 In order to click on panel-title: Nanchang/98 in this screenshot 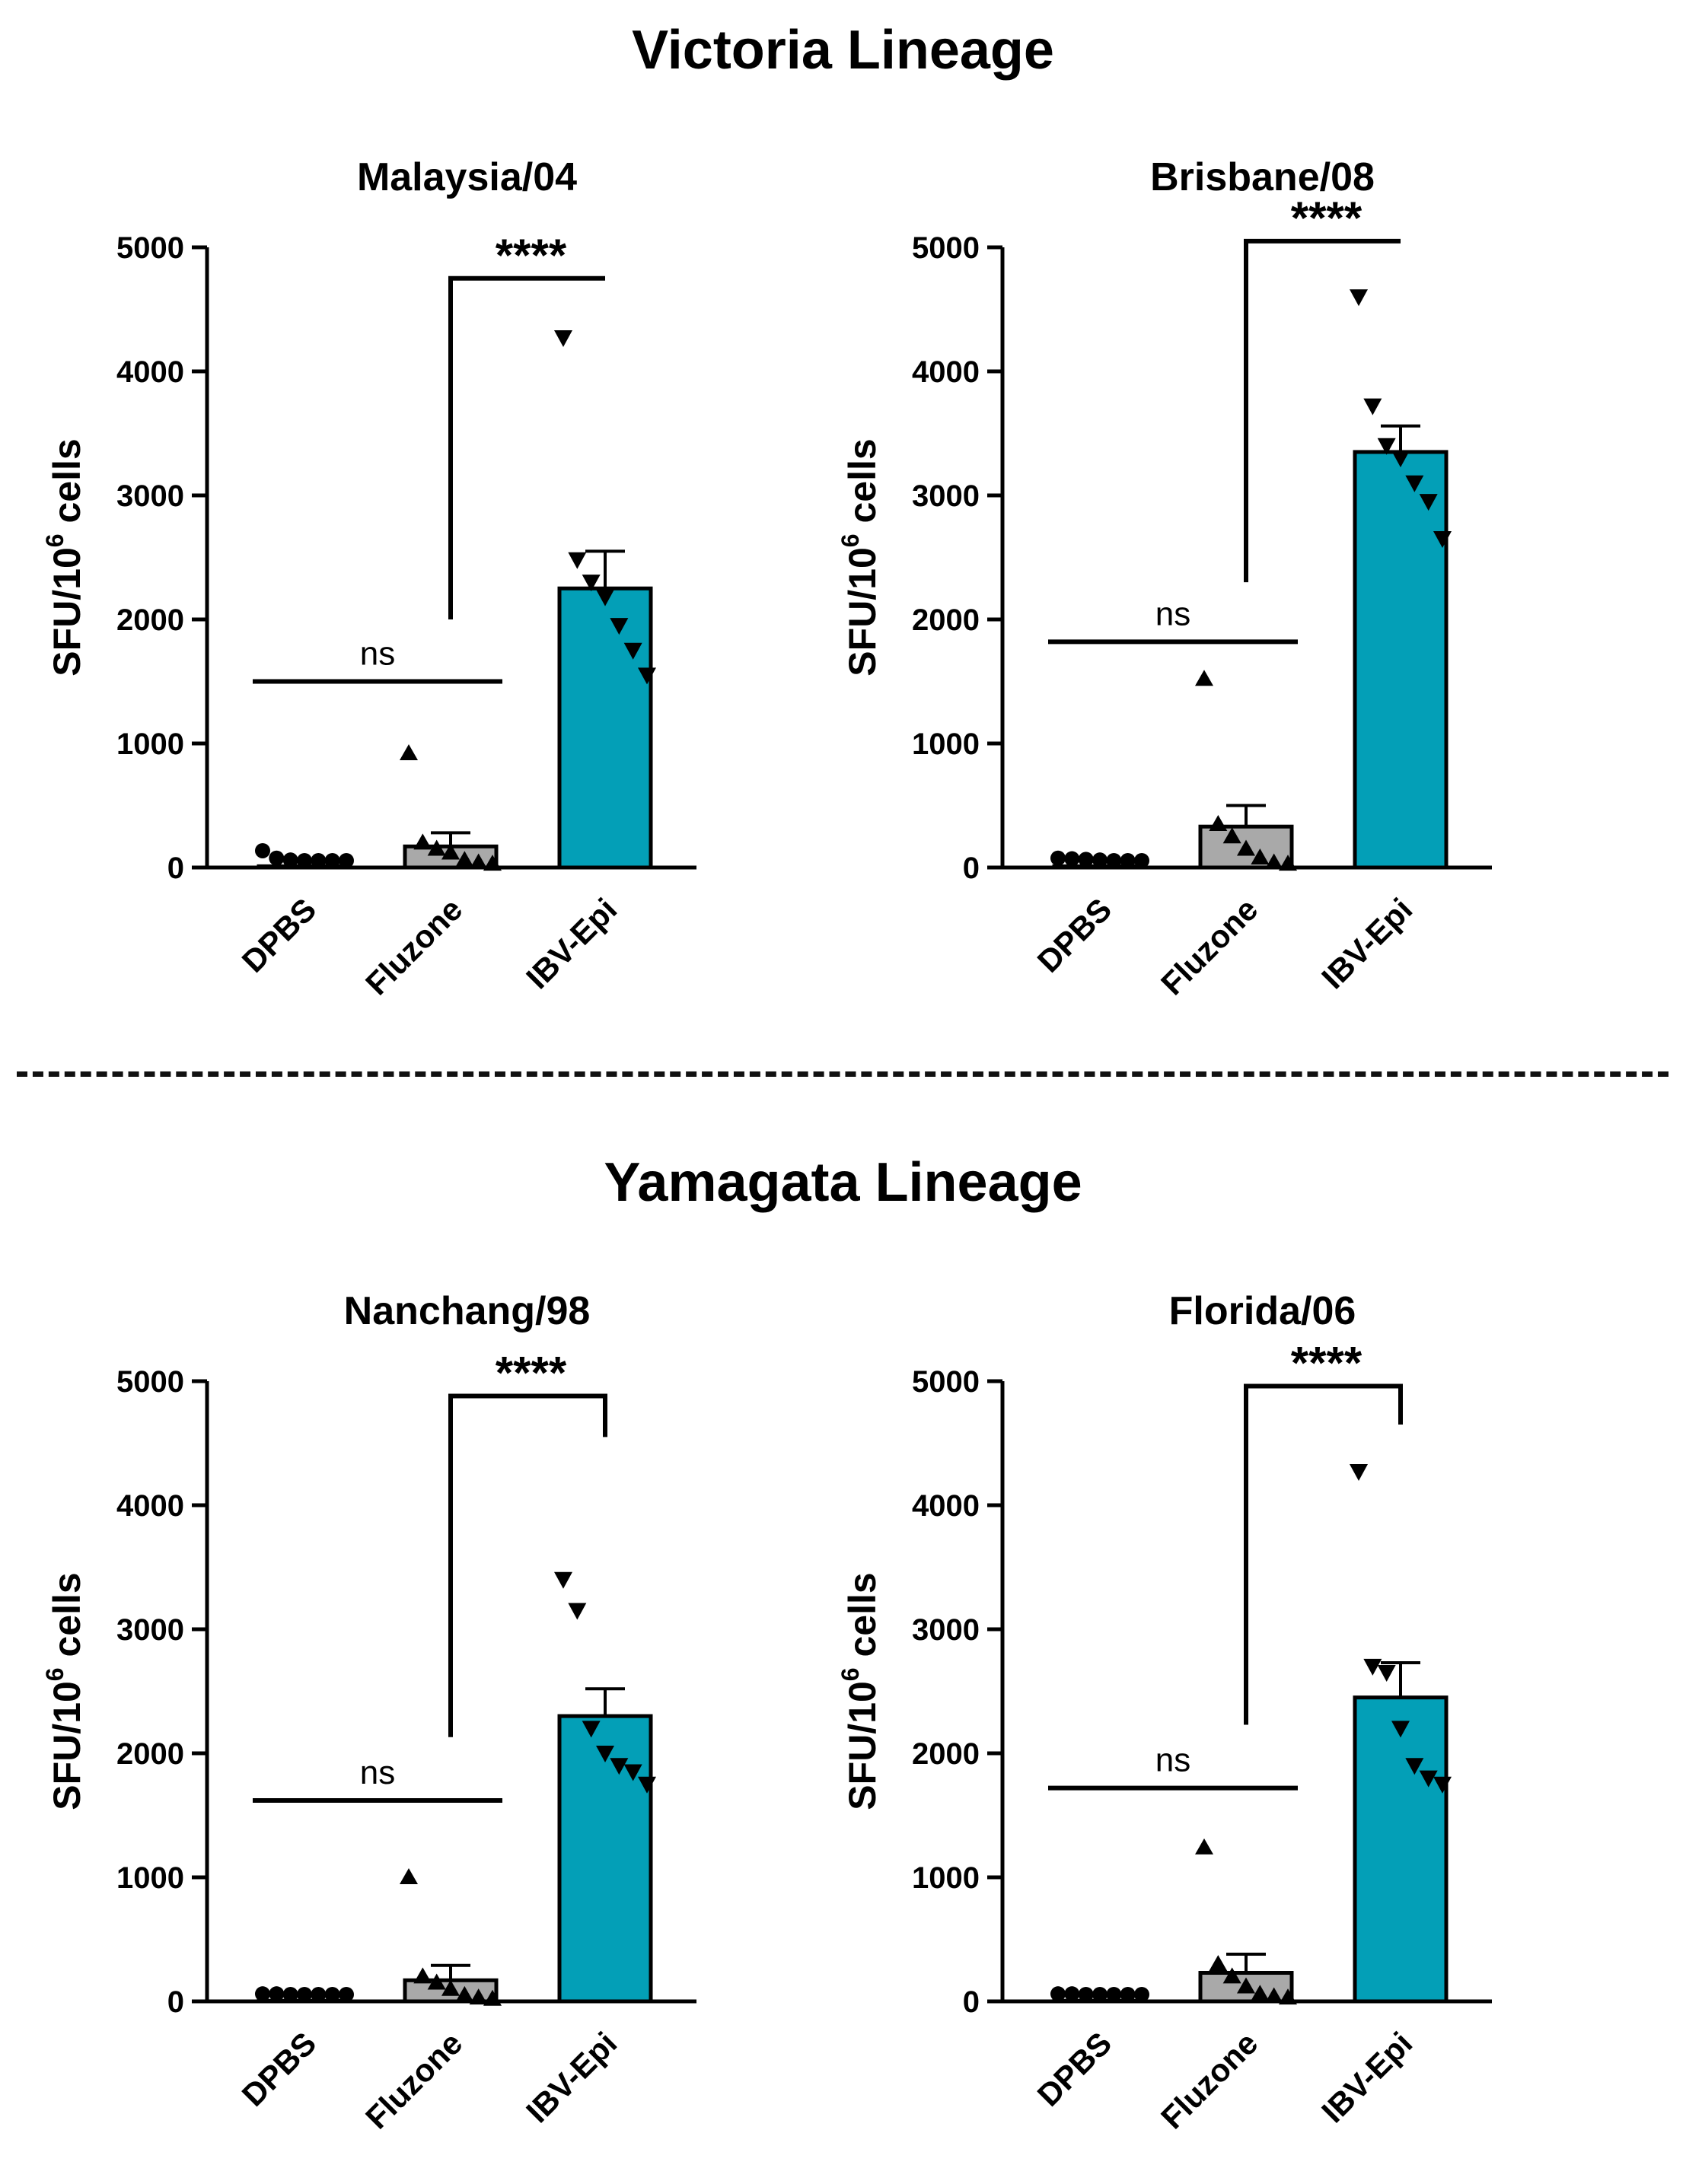, I will do `click(467, 1311)`.